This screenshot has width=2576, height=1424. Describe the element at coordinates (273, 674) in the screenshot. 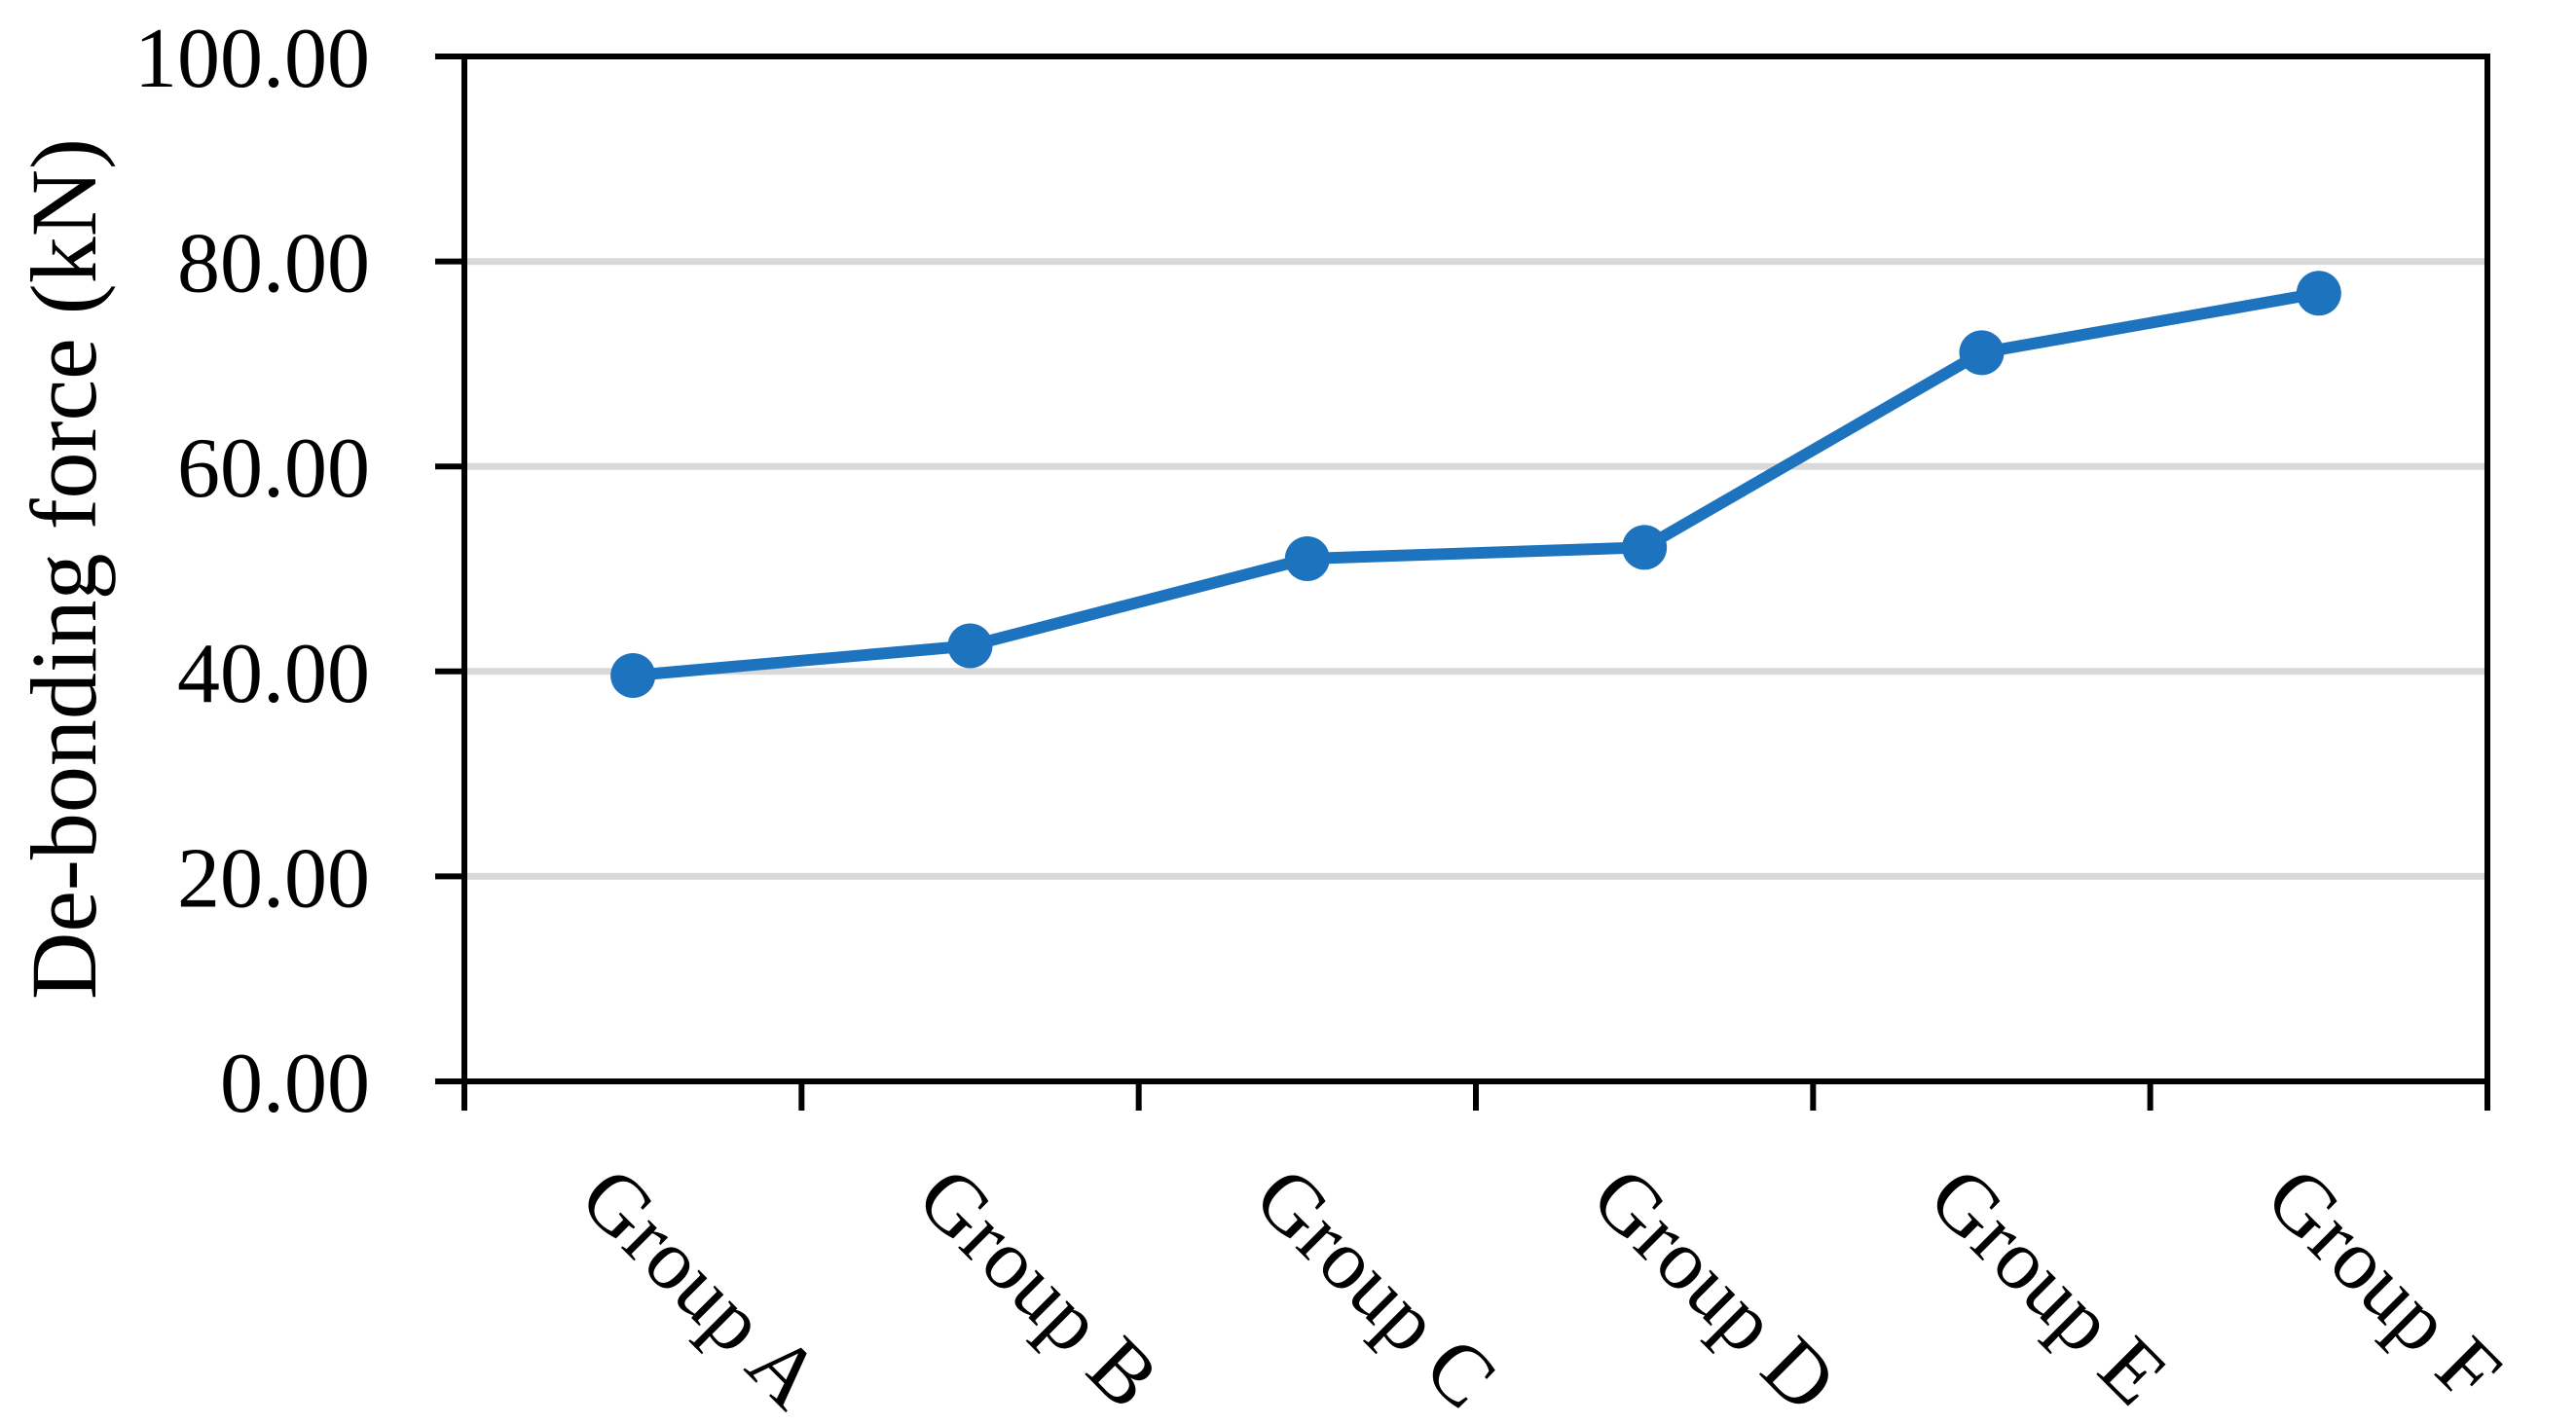

I see `y-tick-label: 40.00` at that location.